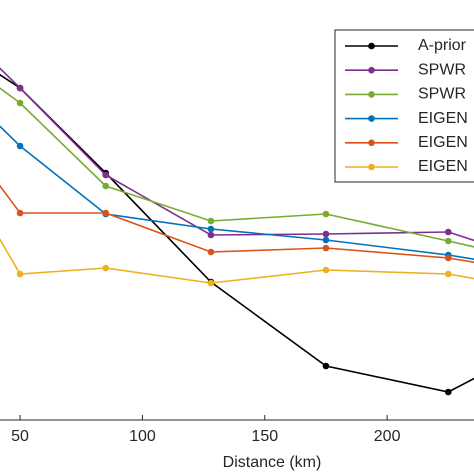  I want to click on legend-box, so click(404, 106).